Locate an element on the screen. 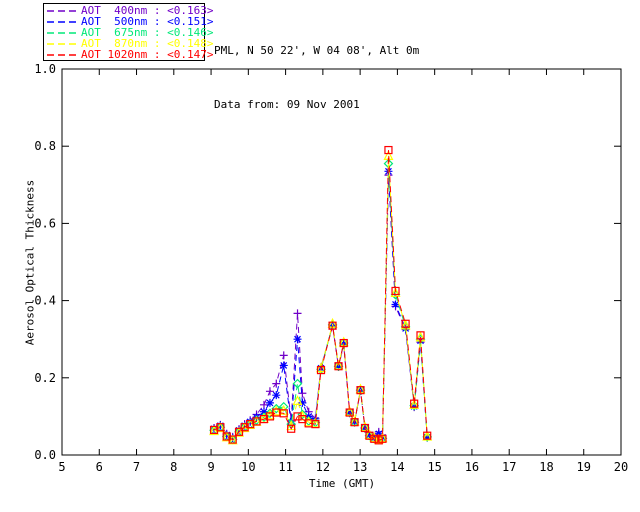 The width and height of the screenshot is (640, 512). x-tick-label: 5 is located at coordinates (61, 467).